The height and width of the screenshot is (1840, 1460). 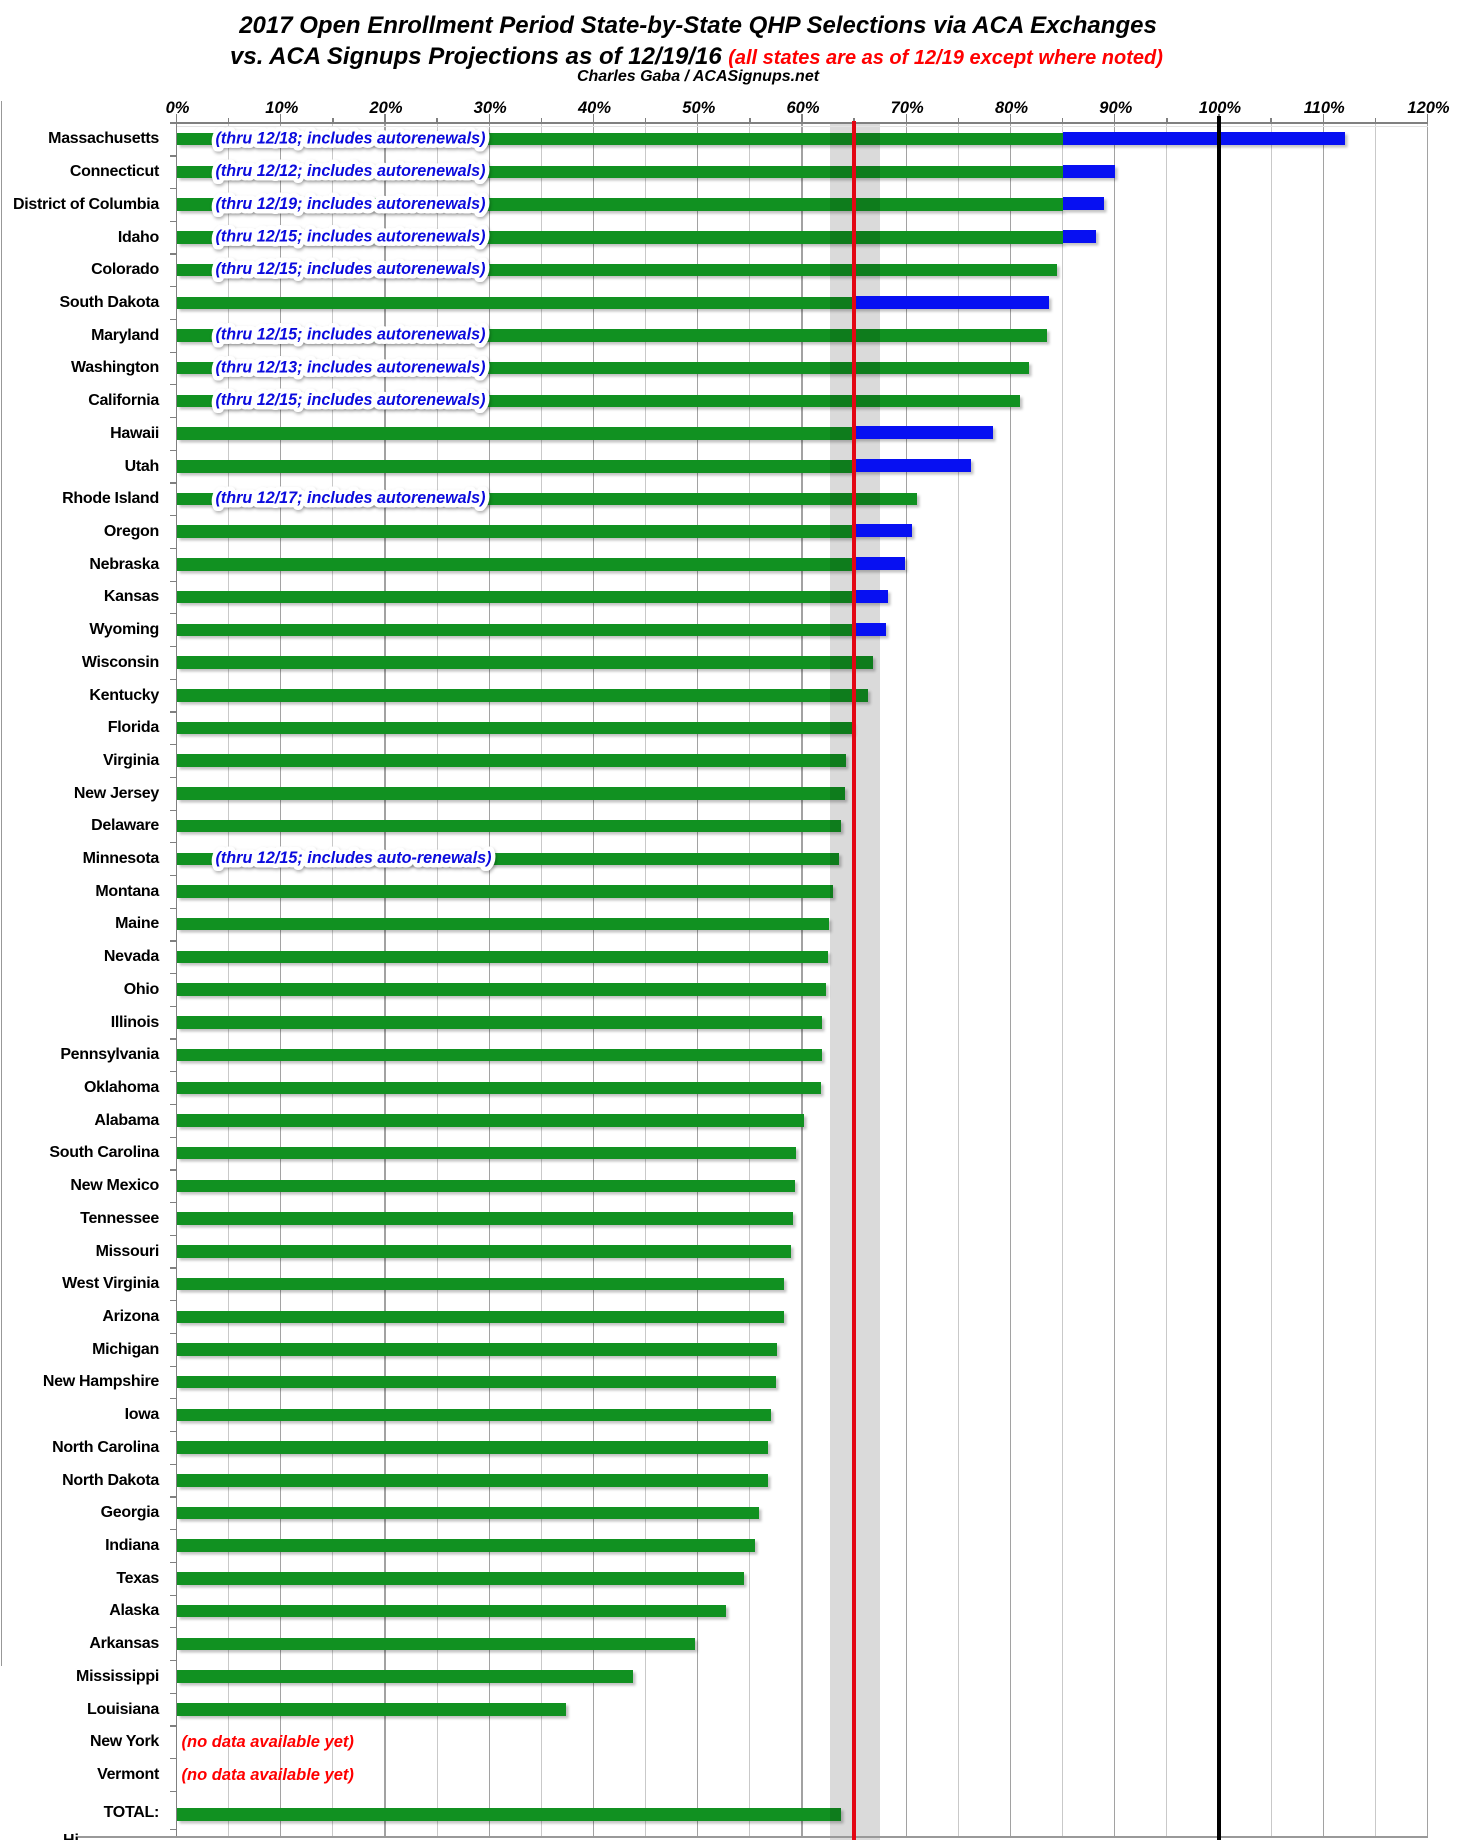 I want to click on svg-text:(thru 12/15; includes auto-ren: (thru 12/15; includes auto-renewals), so click(x=354, y=858).